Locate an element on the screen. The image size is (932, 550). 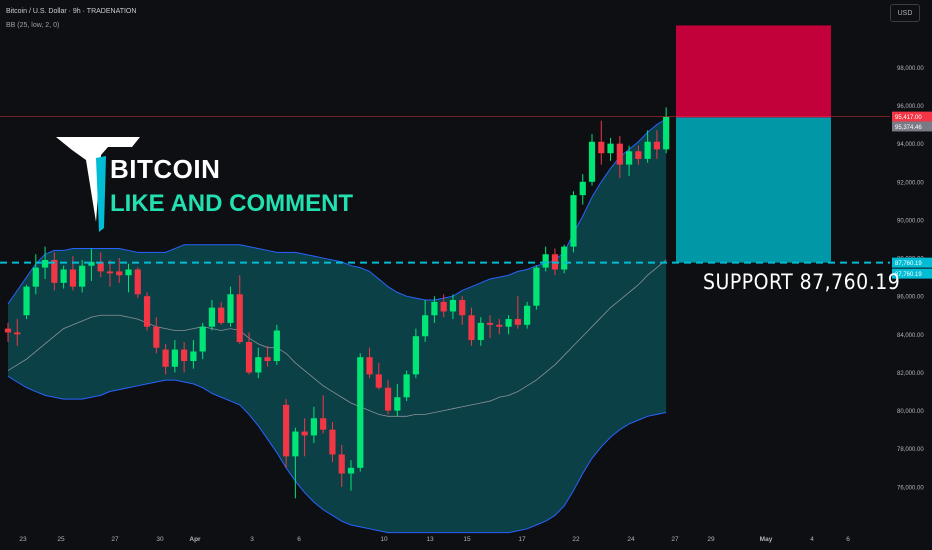
time-tick-label: Apr is located at coordinates (195, 539).